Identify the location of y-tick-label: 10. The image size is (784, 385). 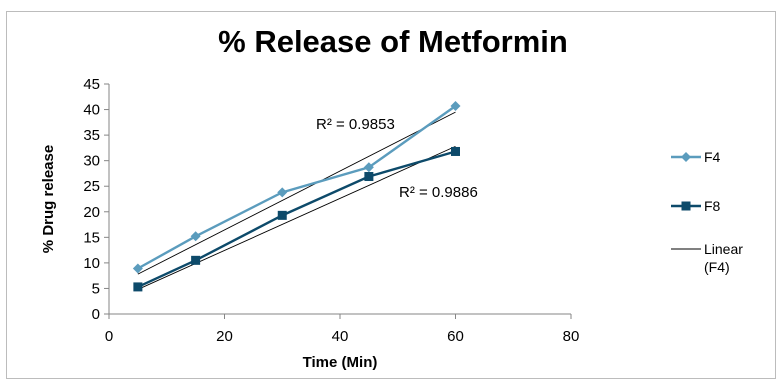
(91, 263).